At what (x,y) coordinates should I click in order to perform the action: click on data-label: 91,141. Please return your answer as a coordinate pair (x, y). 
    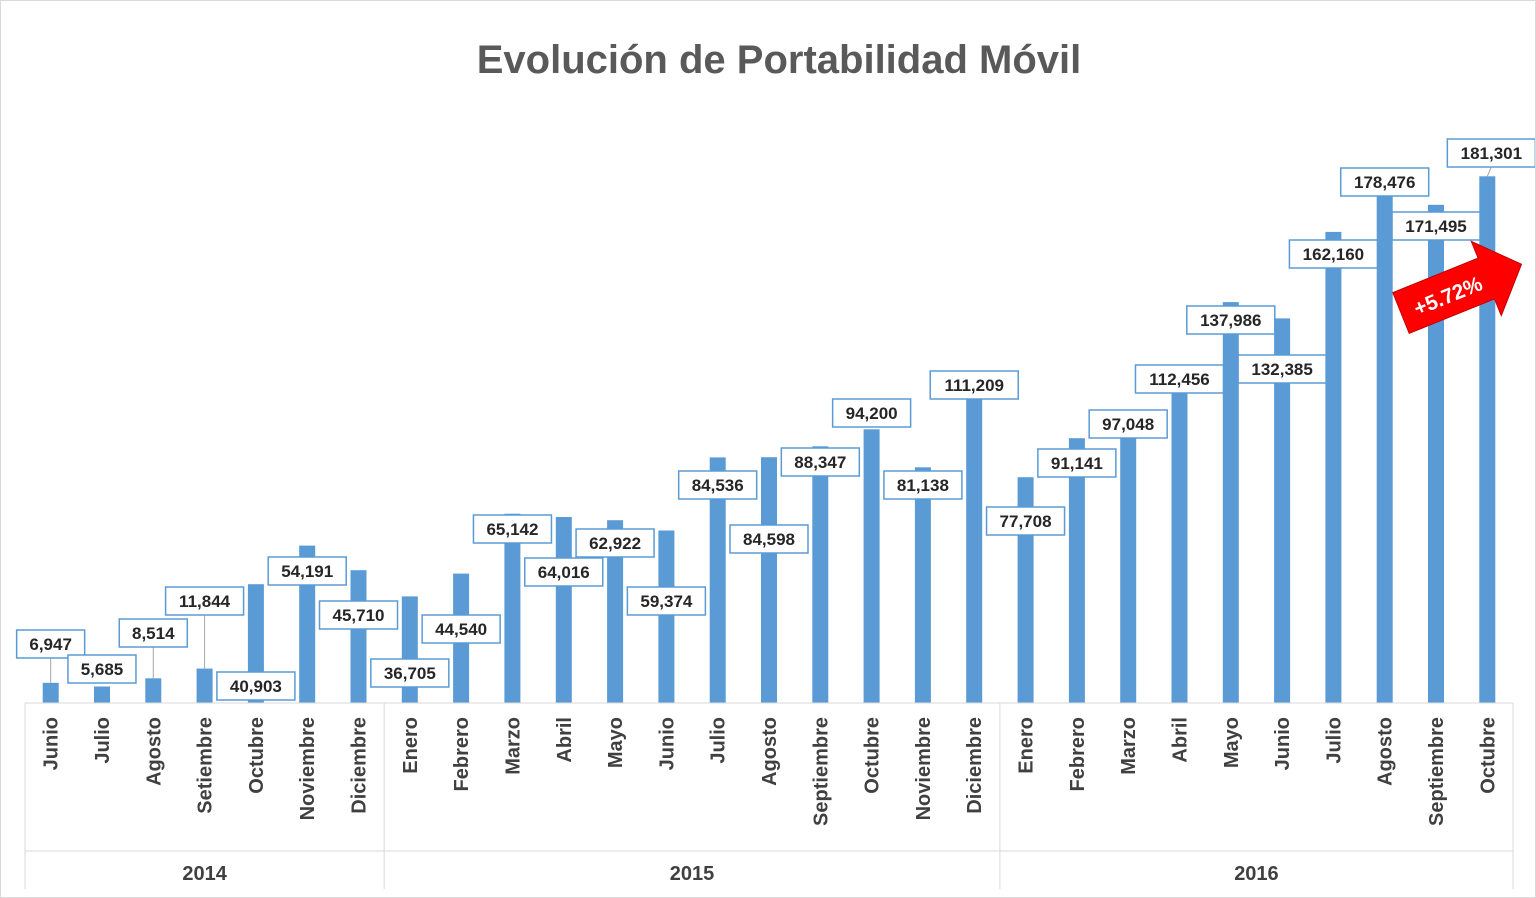
    Looking at the image, I should click on (1077, 463).